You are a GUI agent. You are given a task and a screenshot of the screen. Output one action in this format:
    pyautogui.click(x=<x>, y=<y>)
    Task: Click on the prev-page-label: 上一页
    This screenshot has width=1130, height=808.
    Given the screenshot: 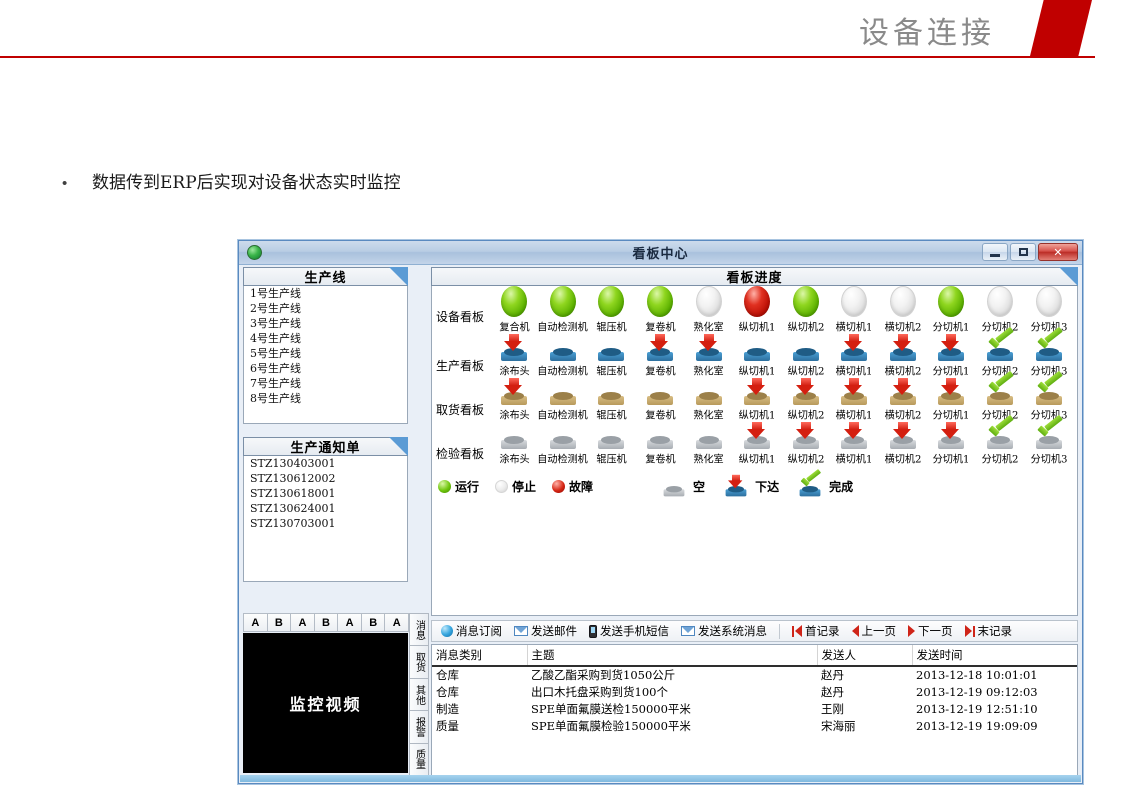 What is the action you would take?
    pyautogui.click(x=879, y=631)
    